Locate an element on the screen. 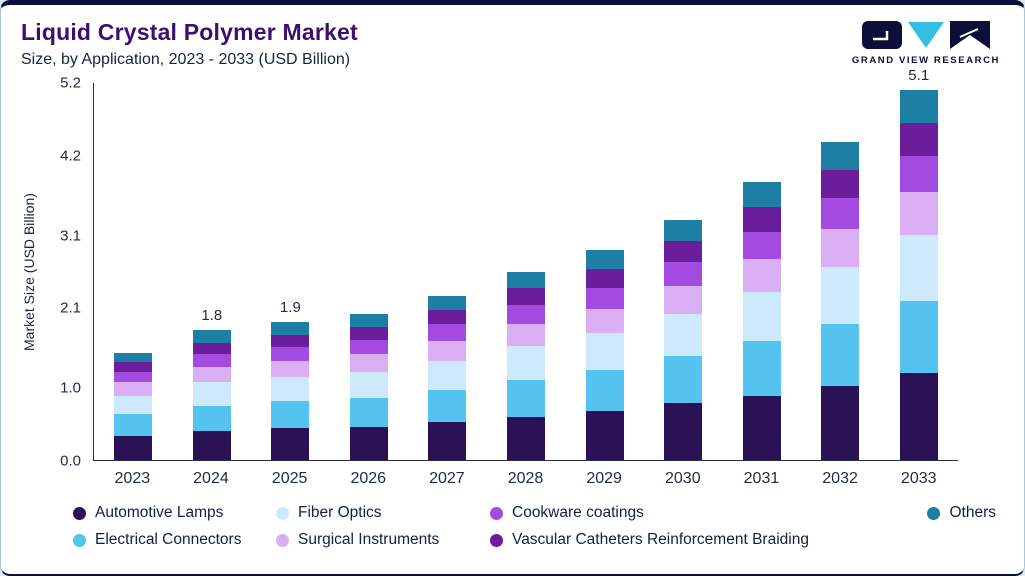 This screenshot has width=1025, height=576. x-tick-label: 2026 is located at coordinates (368, 478).